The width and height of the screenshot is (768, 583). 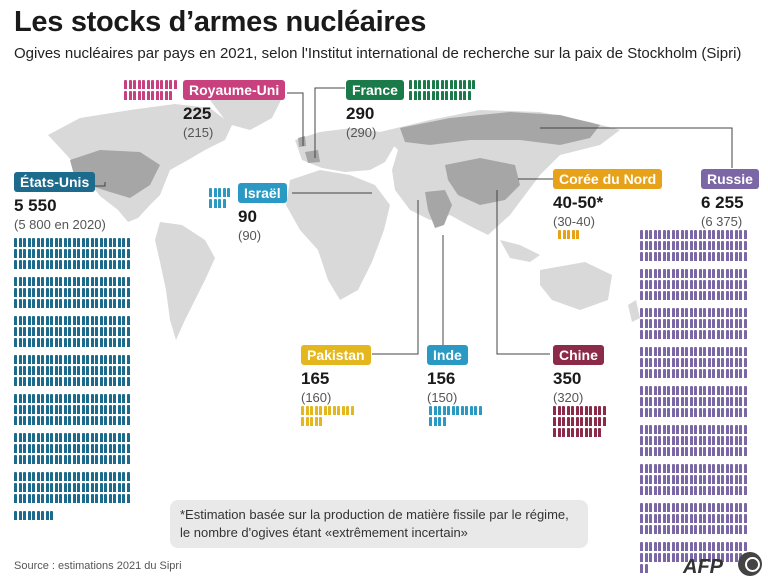 I want to click on tag-pakistan: Pakistan, so click(x=336, y=355).